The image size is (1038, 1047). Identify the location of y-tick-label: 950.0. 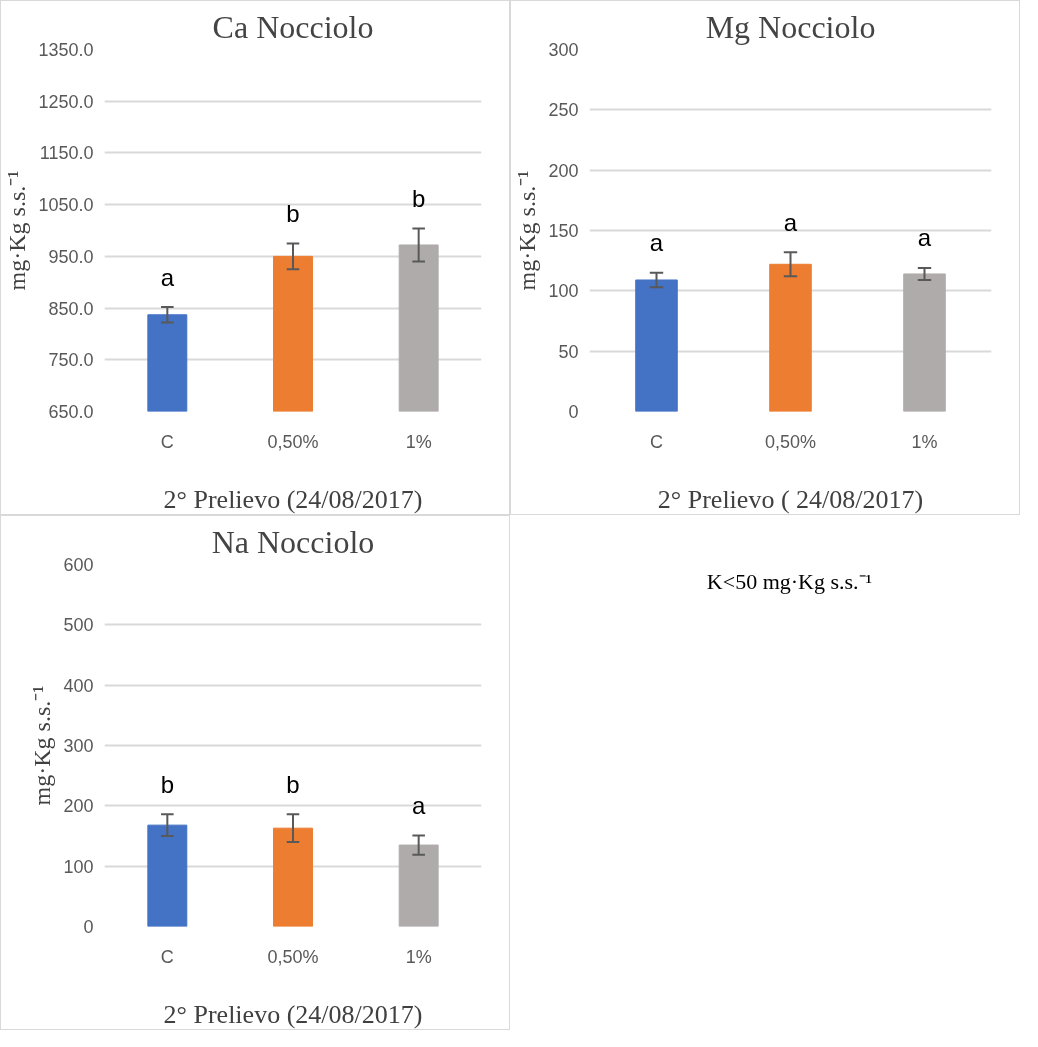
(71, 256).